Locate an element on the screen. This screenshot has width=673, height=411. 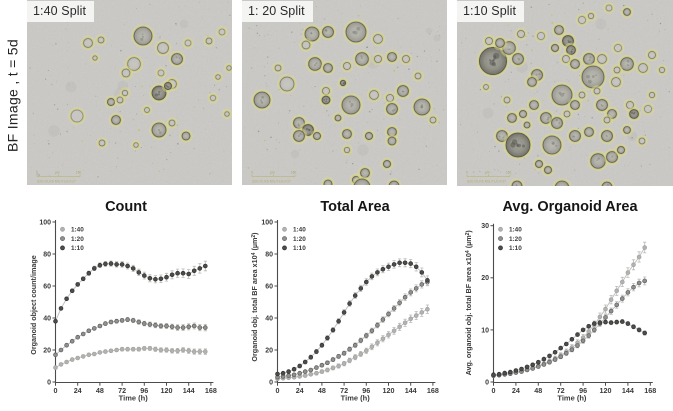
svg-text: Avg. Organoid Area is located at coordinates (570, 207).